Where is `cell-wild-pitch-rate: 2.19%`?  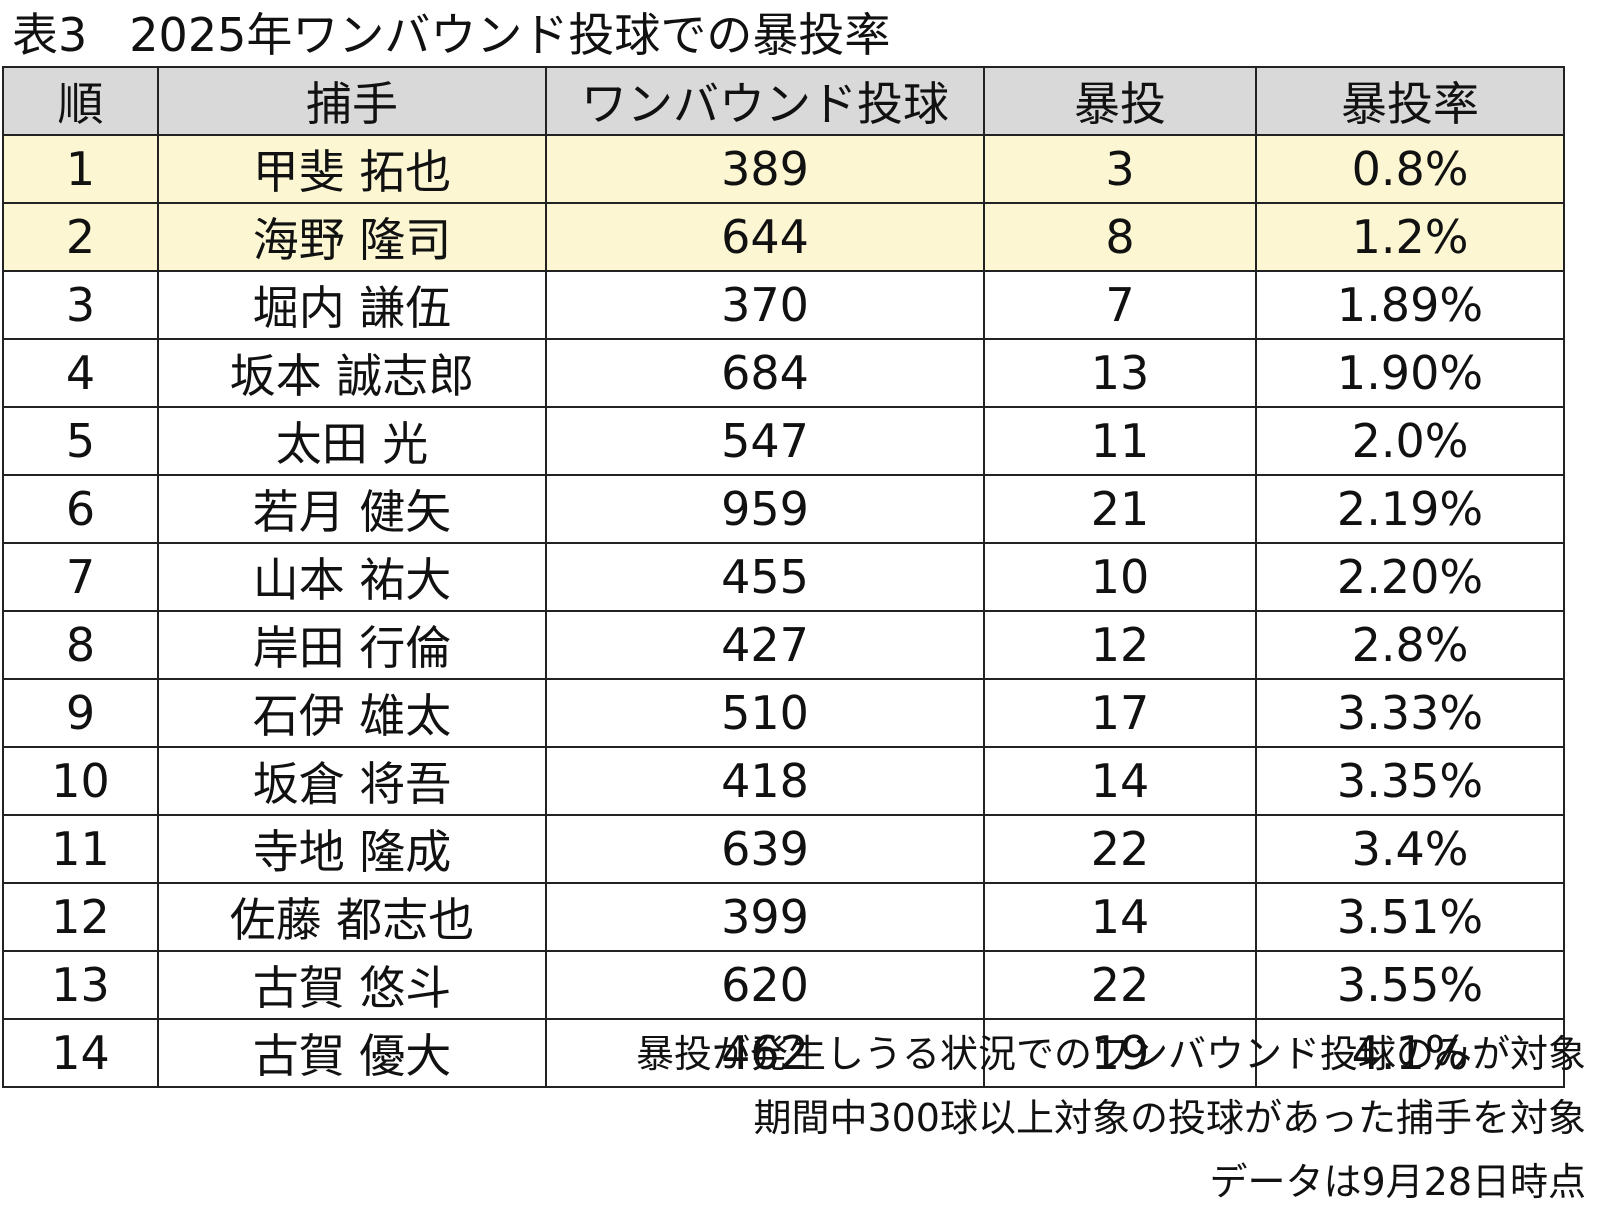 cell-wild-pitch-rate: 2.19% is located at coordinates (1410, 509).